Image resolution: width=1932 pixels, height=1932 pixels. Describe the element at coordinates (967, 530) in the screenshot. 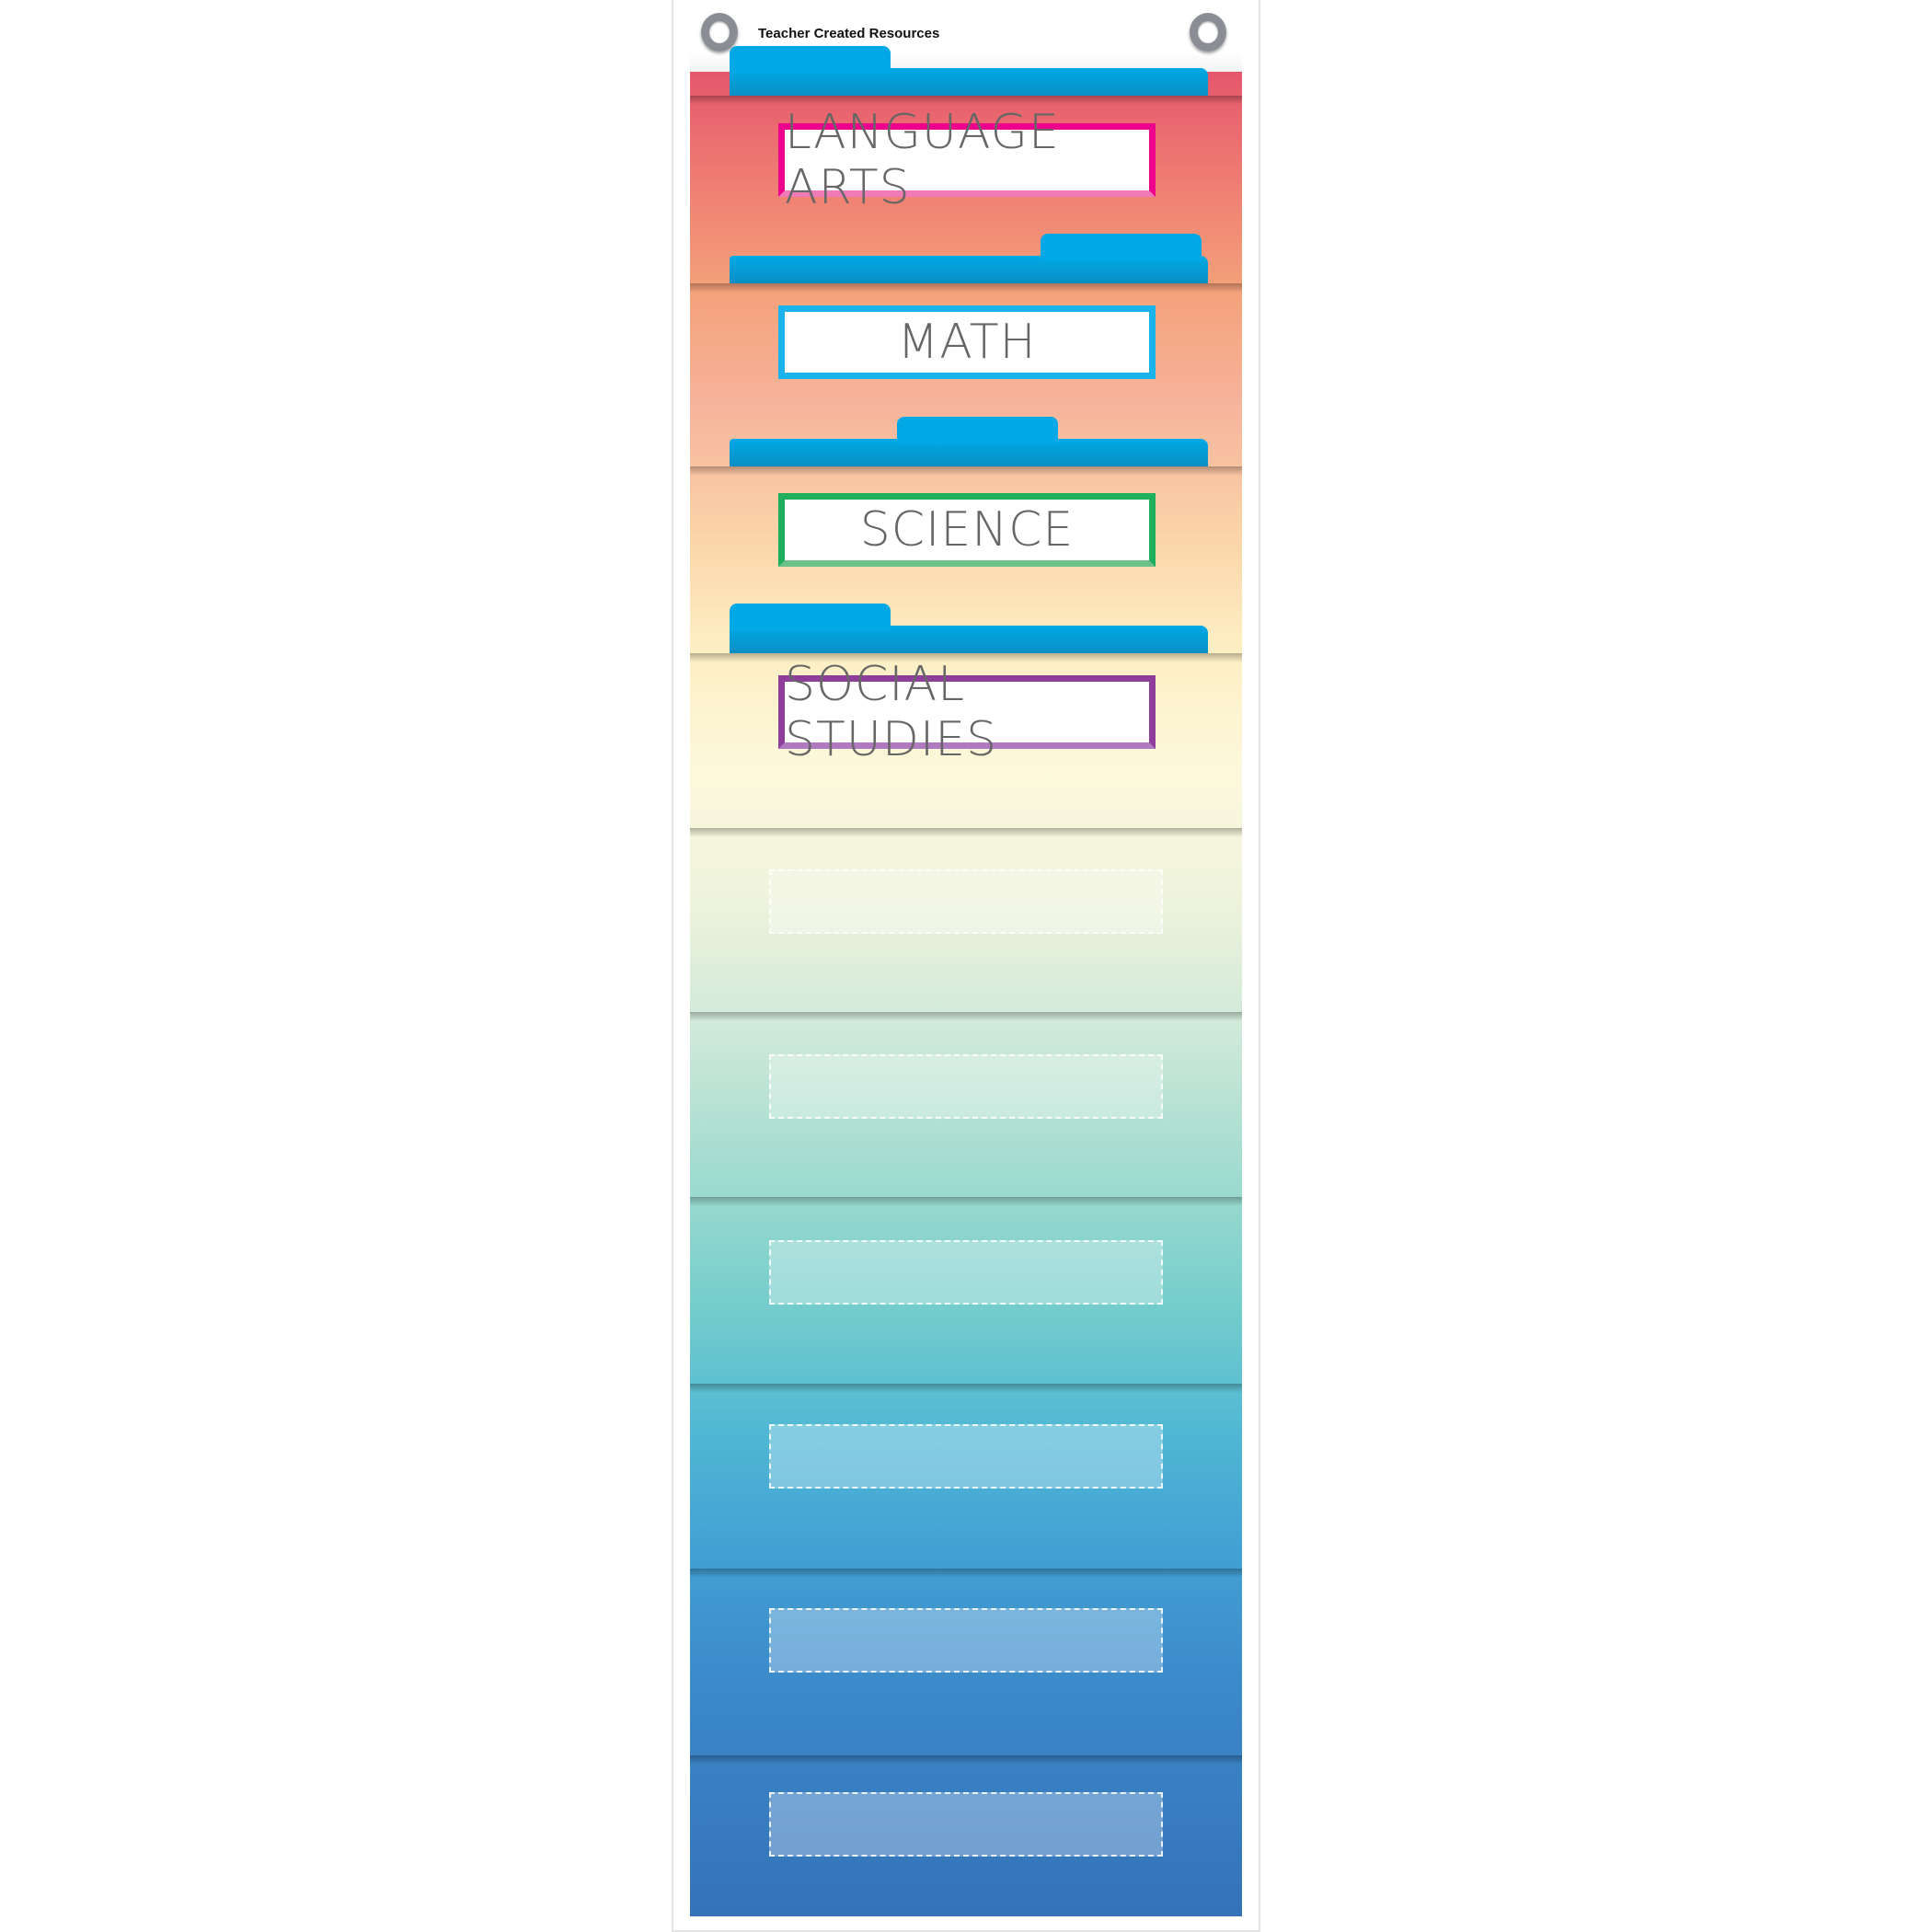

I see `label-science: SCIENCE` at that location.